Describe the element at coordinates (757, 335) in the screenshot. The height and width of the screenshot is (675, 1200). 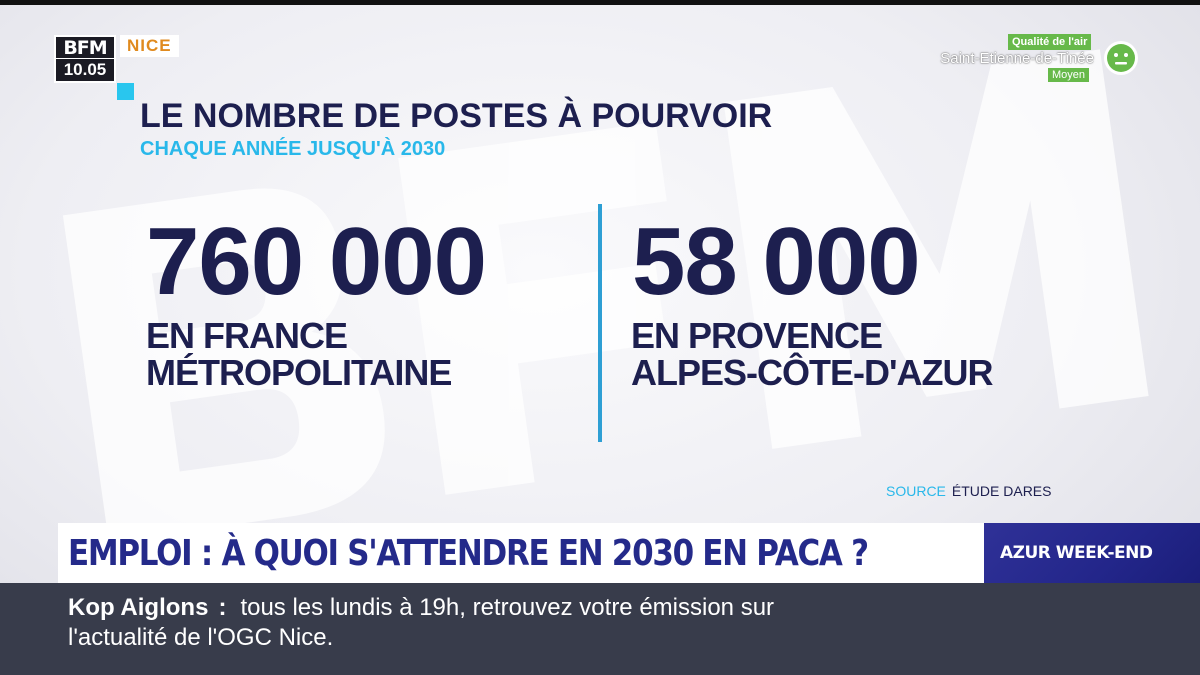
I see `stat-paca-region-line1: EN PROVENCE` at that location.